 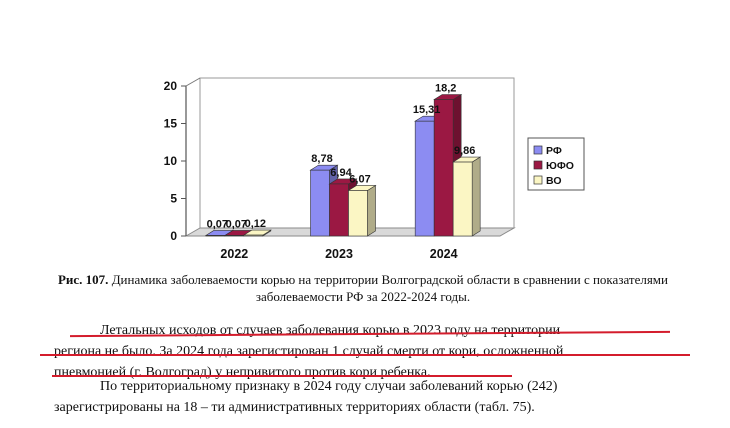 What do you see at coordinates (321, 159) in the screenshot?
I see `data-label: 8,78` at bounding box center [321, 159].